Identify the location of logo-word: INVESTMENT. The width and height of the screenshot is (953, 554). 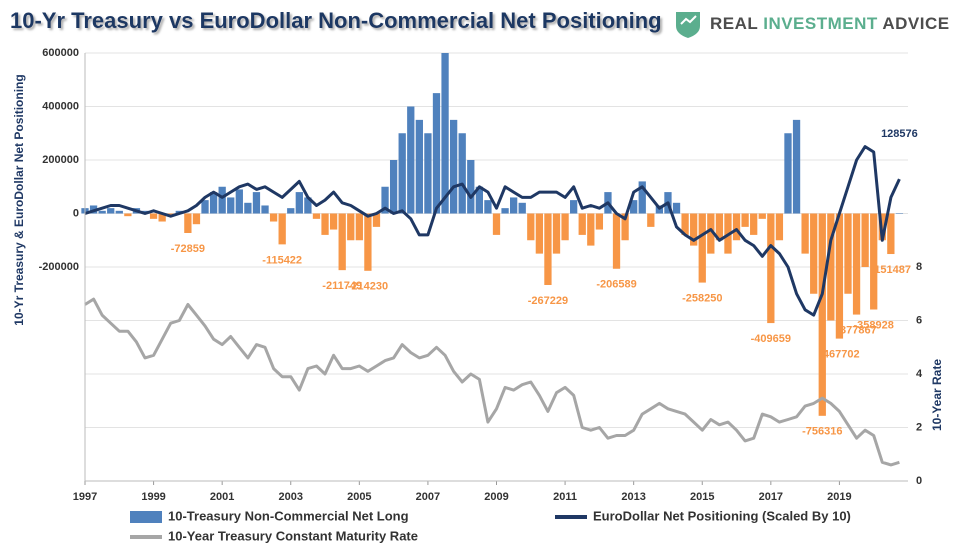
(820, 23).